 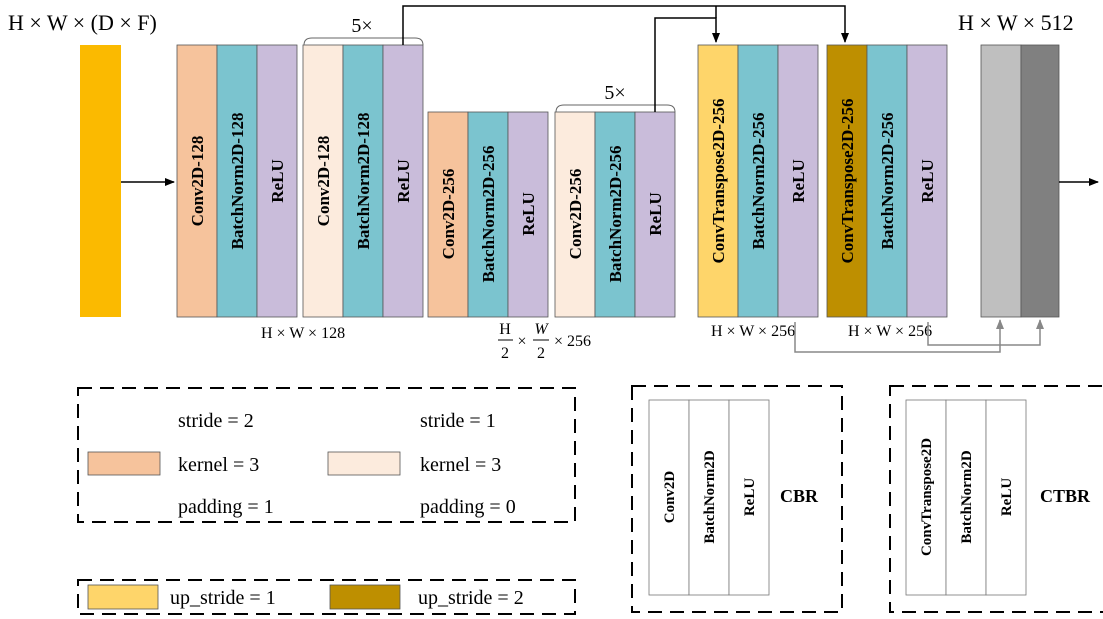 What do you see at coordinates (303, 333) in the screenshot?
I see `dim-128-label: H × W × 128` at bounding box center [303, 333].